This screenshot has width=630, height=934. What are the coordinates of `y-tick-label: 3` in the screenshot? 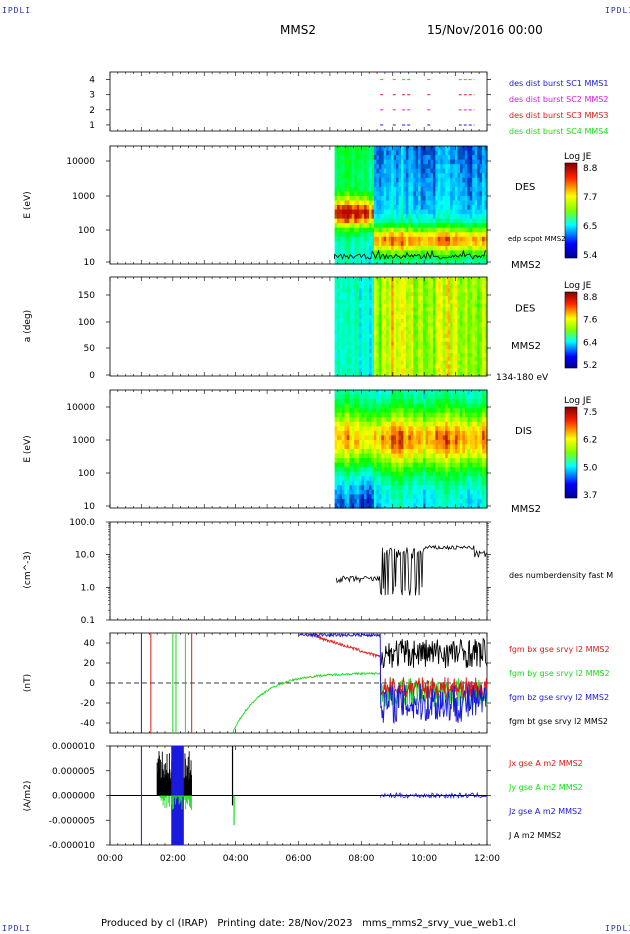 It's located at (92, 96).